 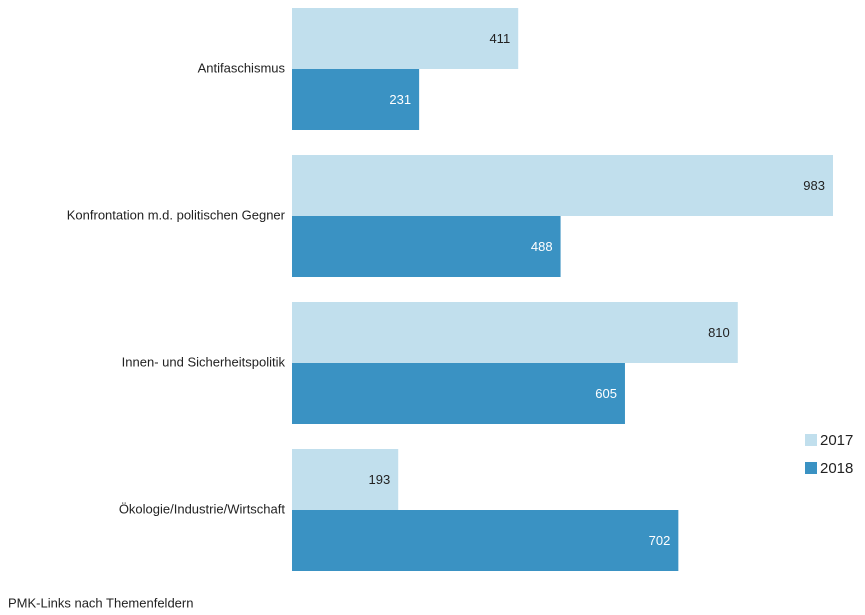 What do you see at coordinates (204, 361) in the screenshot?
I see `category-label: Innen- und Sicherheitspolitik` at bounding box center [204, 361].